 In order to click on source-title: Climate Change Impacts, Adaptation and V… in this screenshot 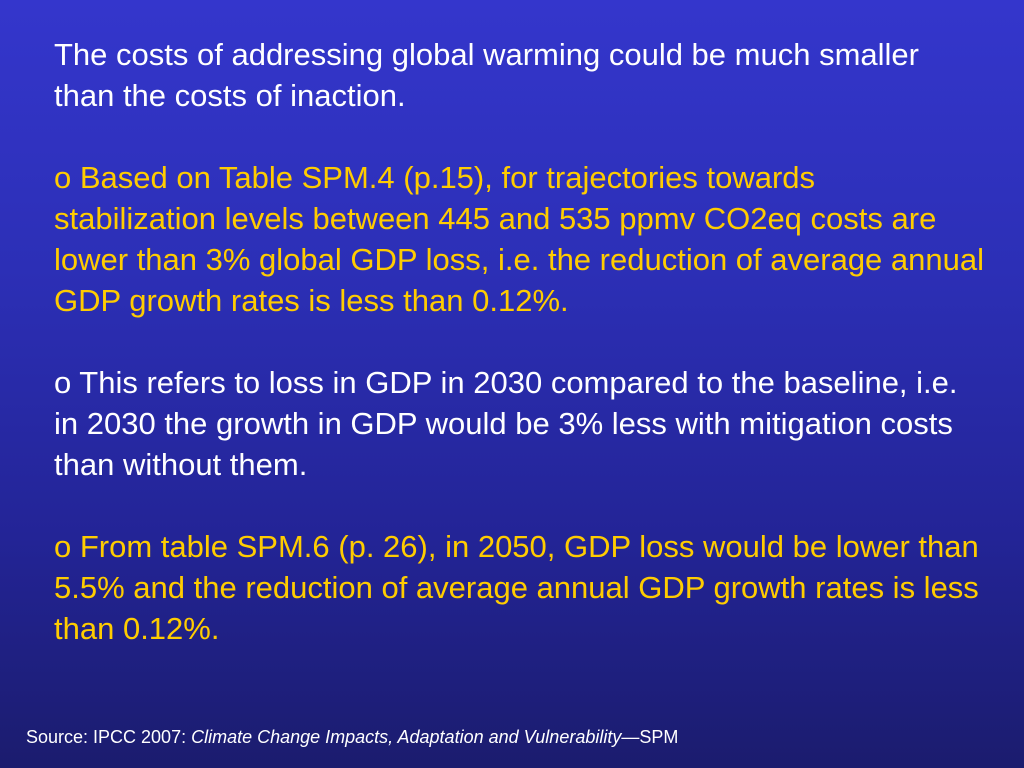, I will do `click(406, 737)`.